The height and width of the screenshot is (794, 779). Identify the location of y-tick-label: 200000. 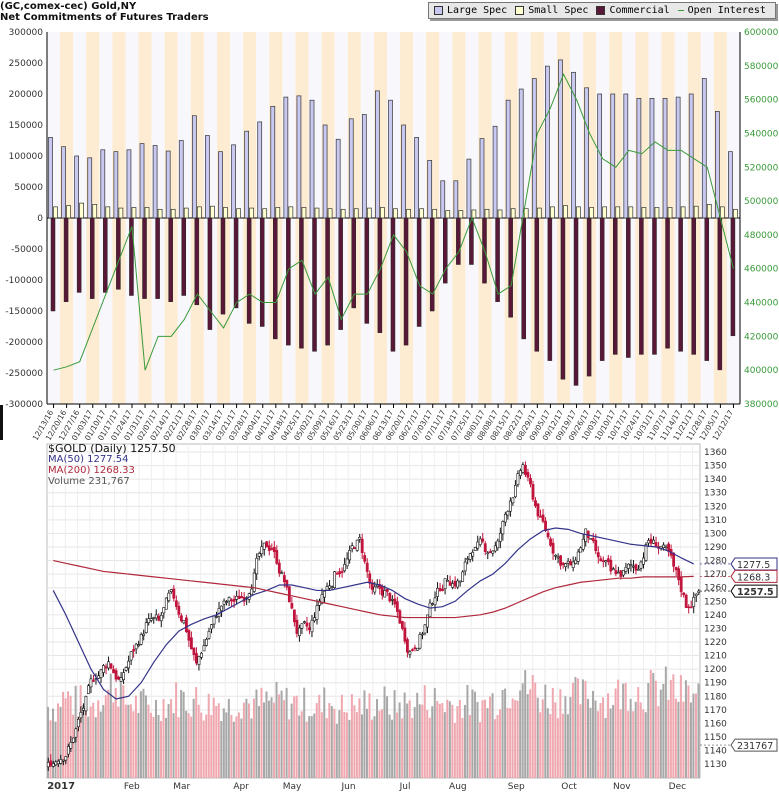
(26, 95).